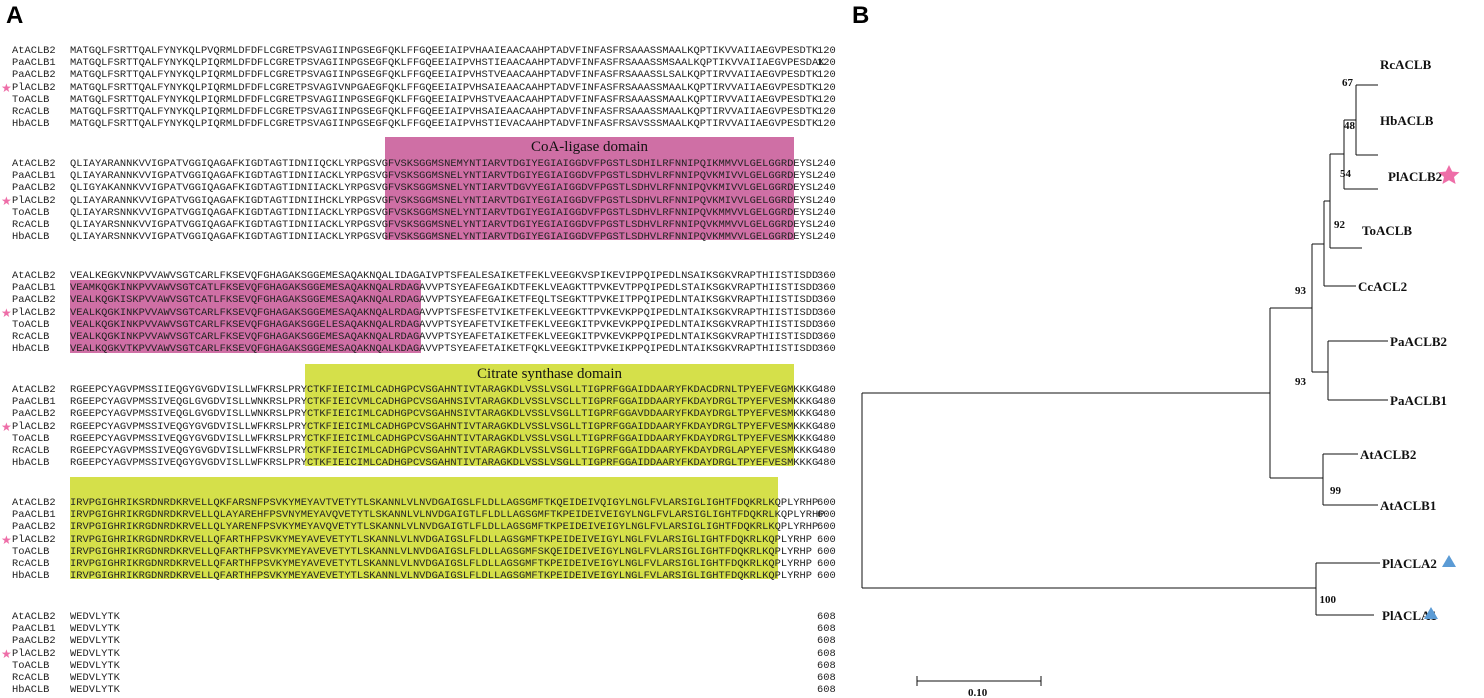  Describe the element at coordinates (1382, 286) in the screenshot. I see `leaf-label: CcACL2` at that location.